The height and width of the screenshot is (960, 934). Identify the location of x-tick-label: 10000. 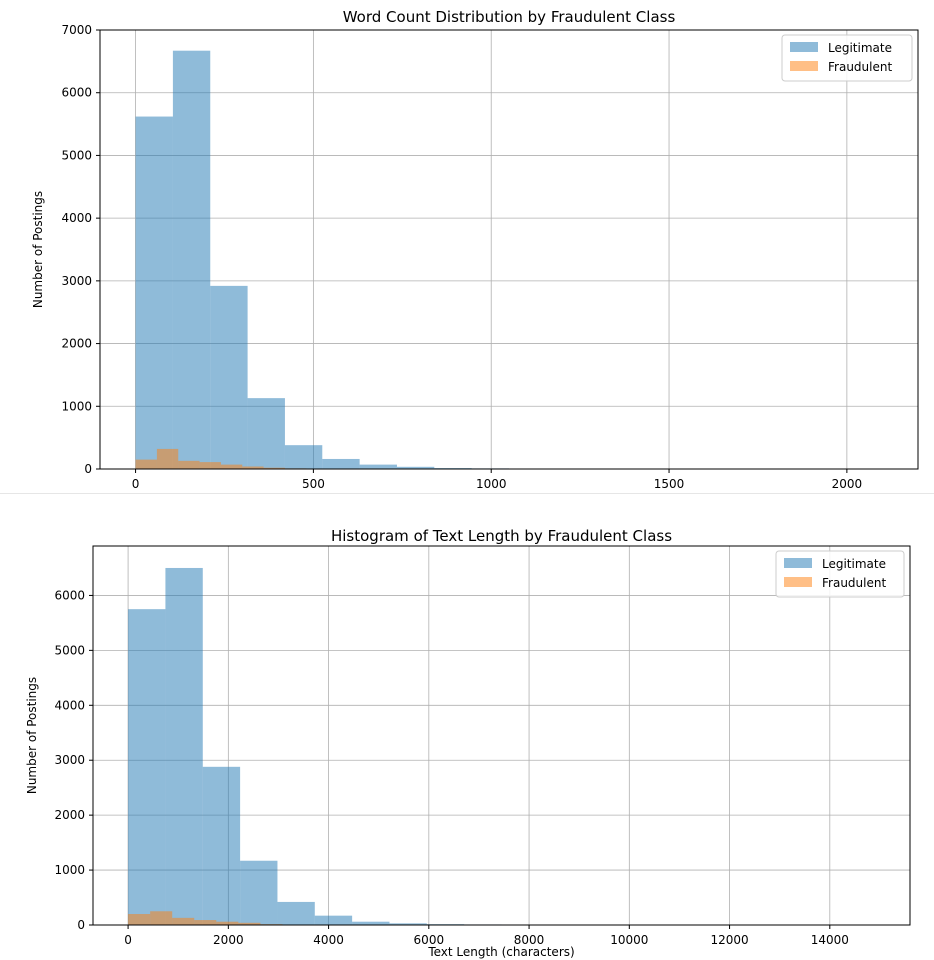
(629, 940).